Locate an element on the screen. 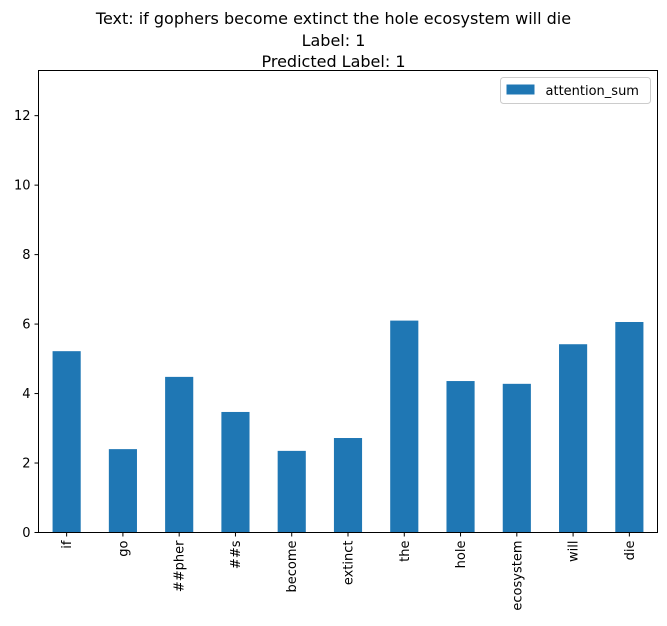 This screenshot has height=626, width=667. legend-swatch is located at coordinates (520, 89).